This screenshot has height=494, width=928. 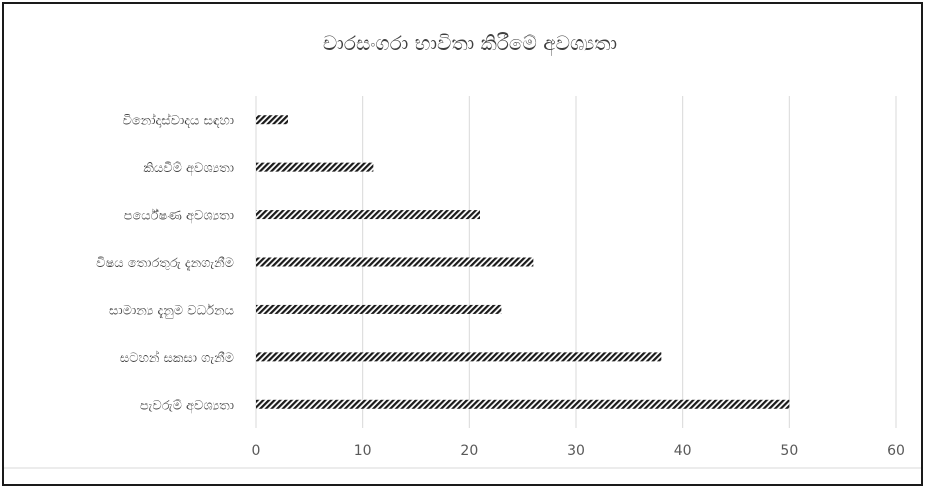 What do you see at coordinates (179, 216) in the screenshot?
I see `category-label: පර්යේෂණ අවශ්‍යතා` at bounding box center [179, 216].